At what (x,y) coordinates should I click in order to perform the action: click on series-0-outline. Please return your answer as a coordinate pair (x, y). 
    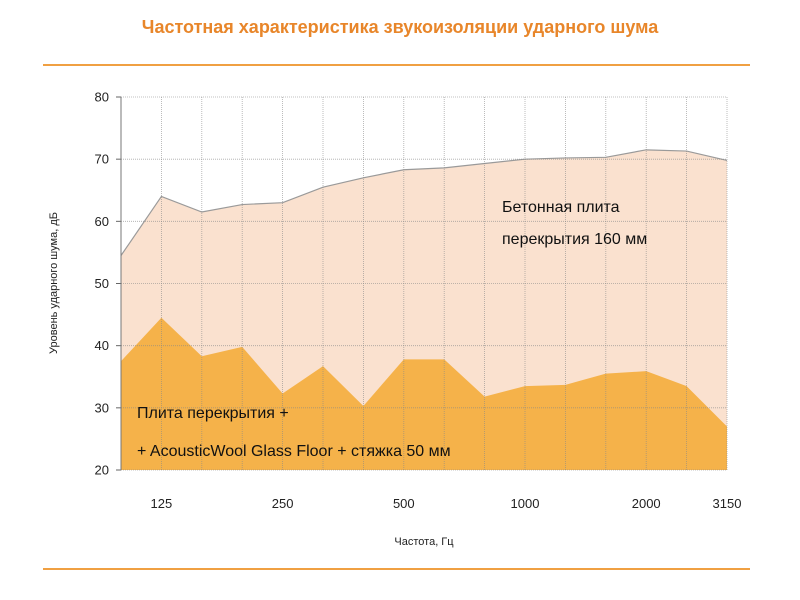
    Looking at the image, I should click on (424, 202).